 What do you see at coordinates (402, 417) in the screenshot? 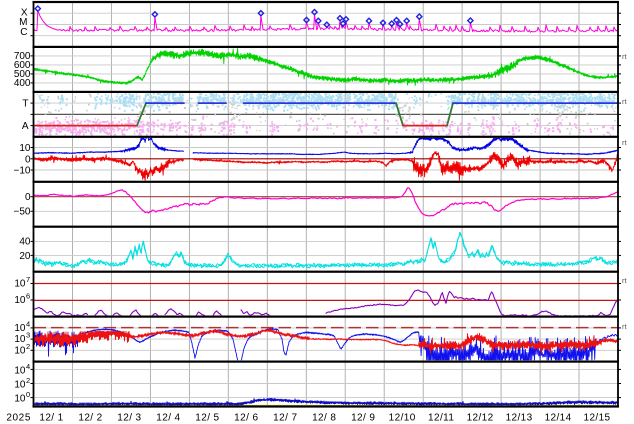
I see `svg-text: 12/10` at bounding box center [402, 417].